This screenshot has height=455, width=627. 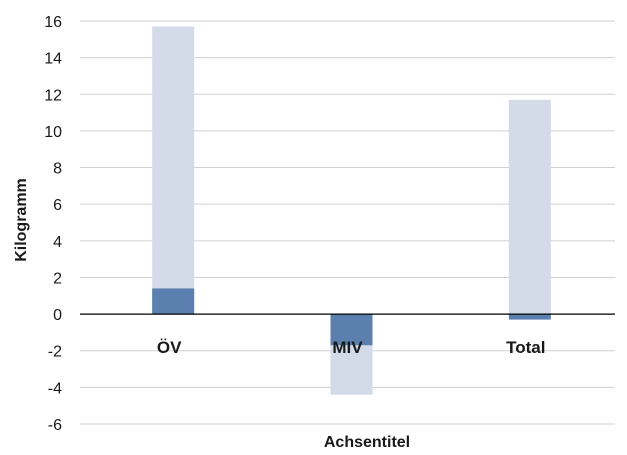 What do you see at coordinates (173, 301) in the screenshot?
I see `bar-series-2-ÖV` at bounding box center [173, 301].